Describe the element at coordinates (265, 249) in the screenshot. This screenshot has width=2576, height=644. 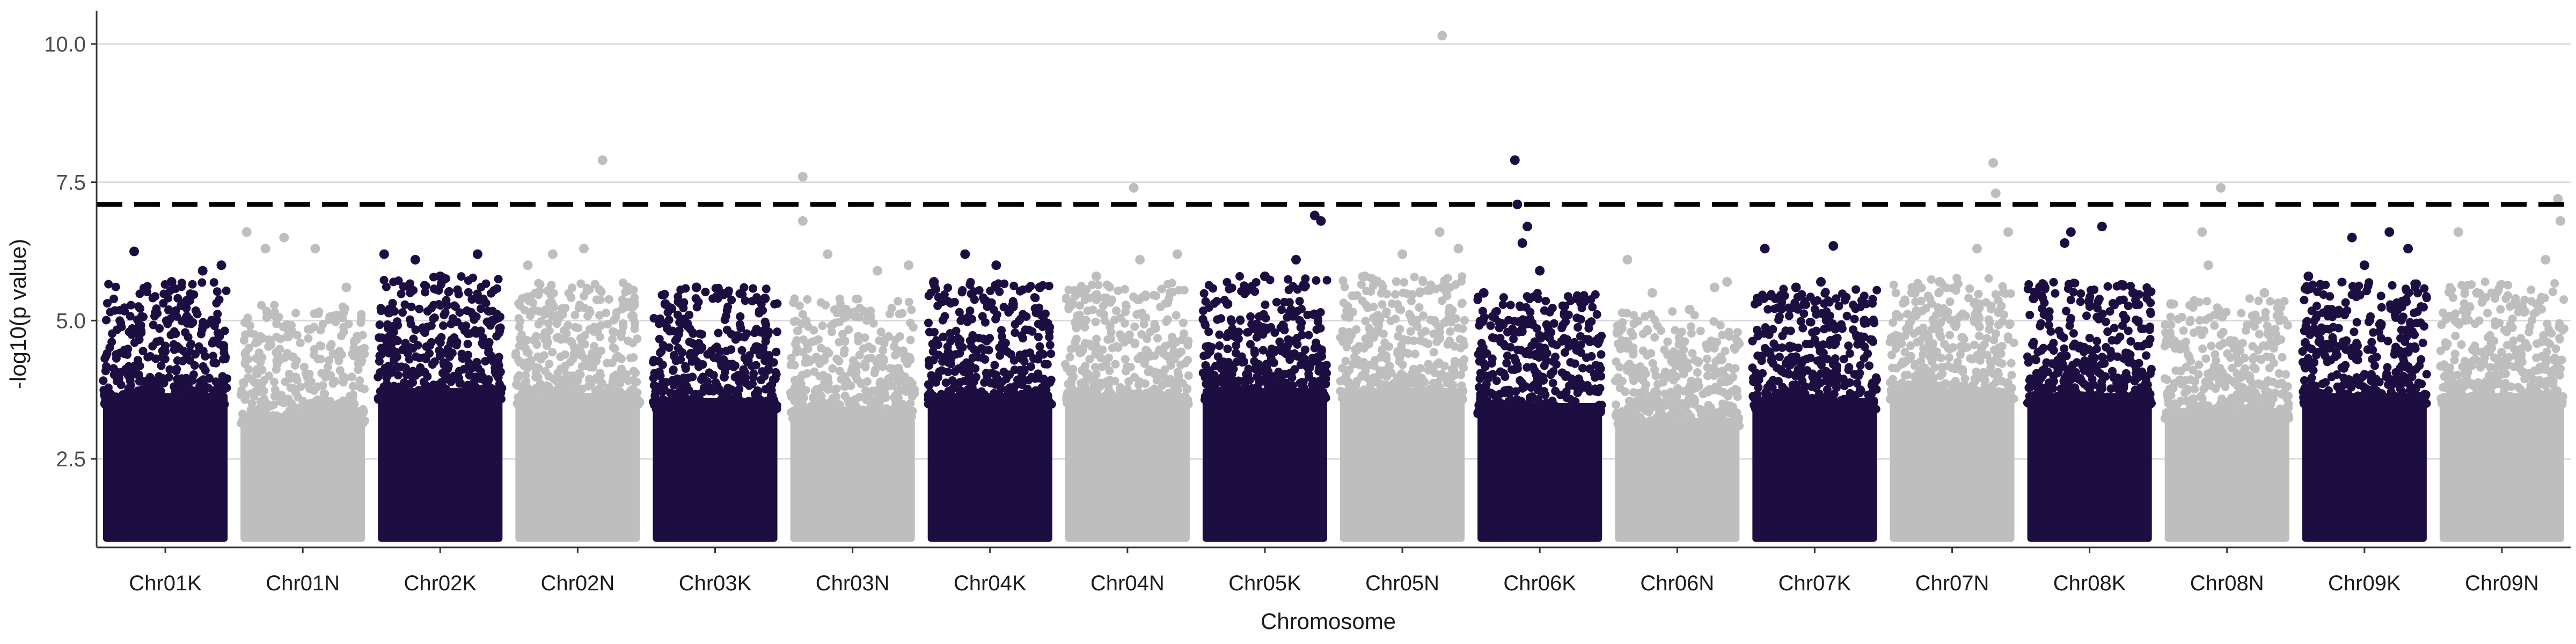
I see `peak-point` at that location.